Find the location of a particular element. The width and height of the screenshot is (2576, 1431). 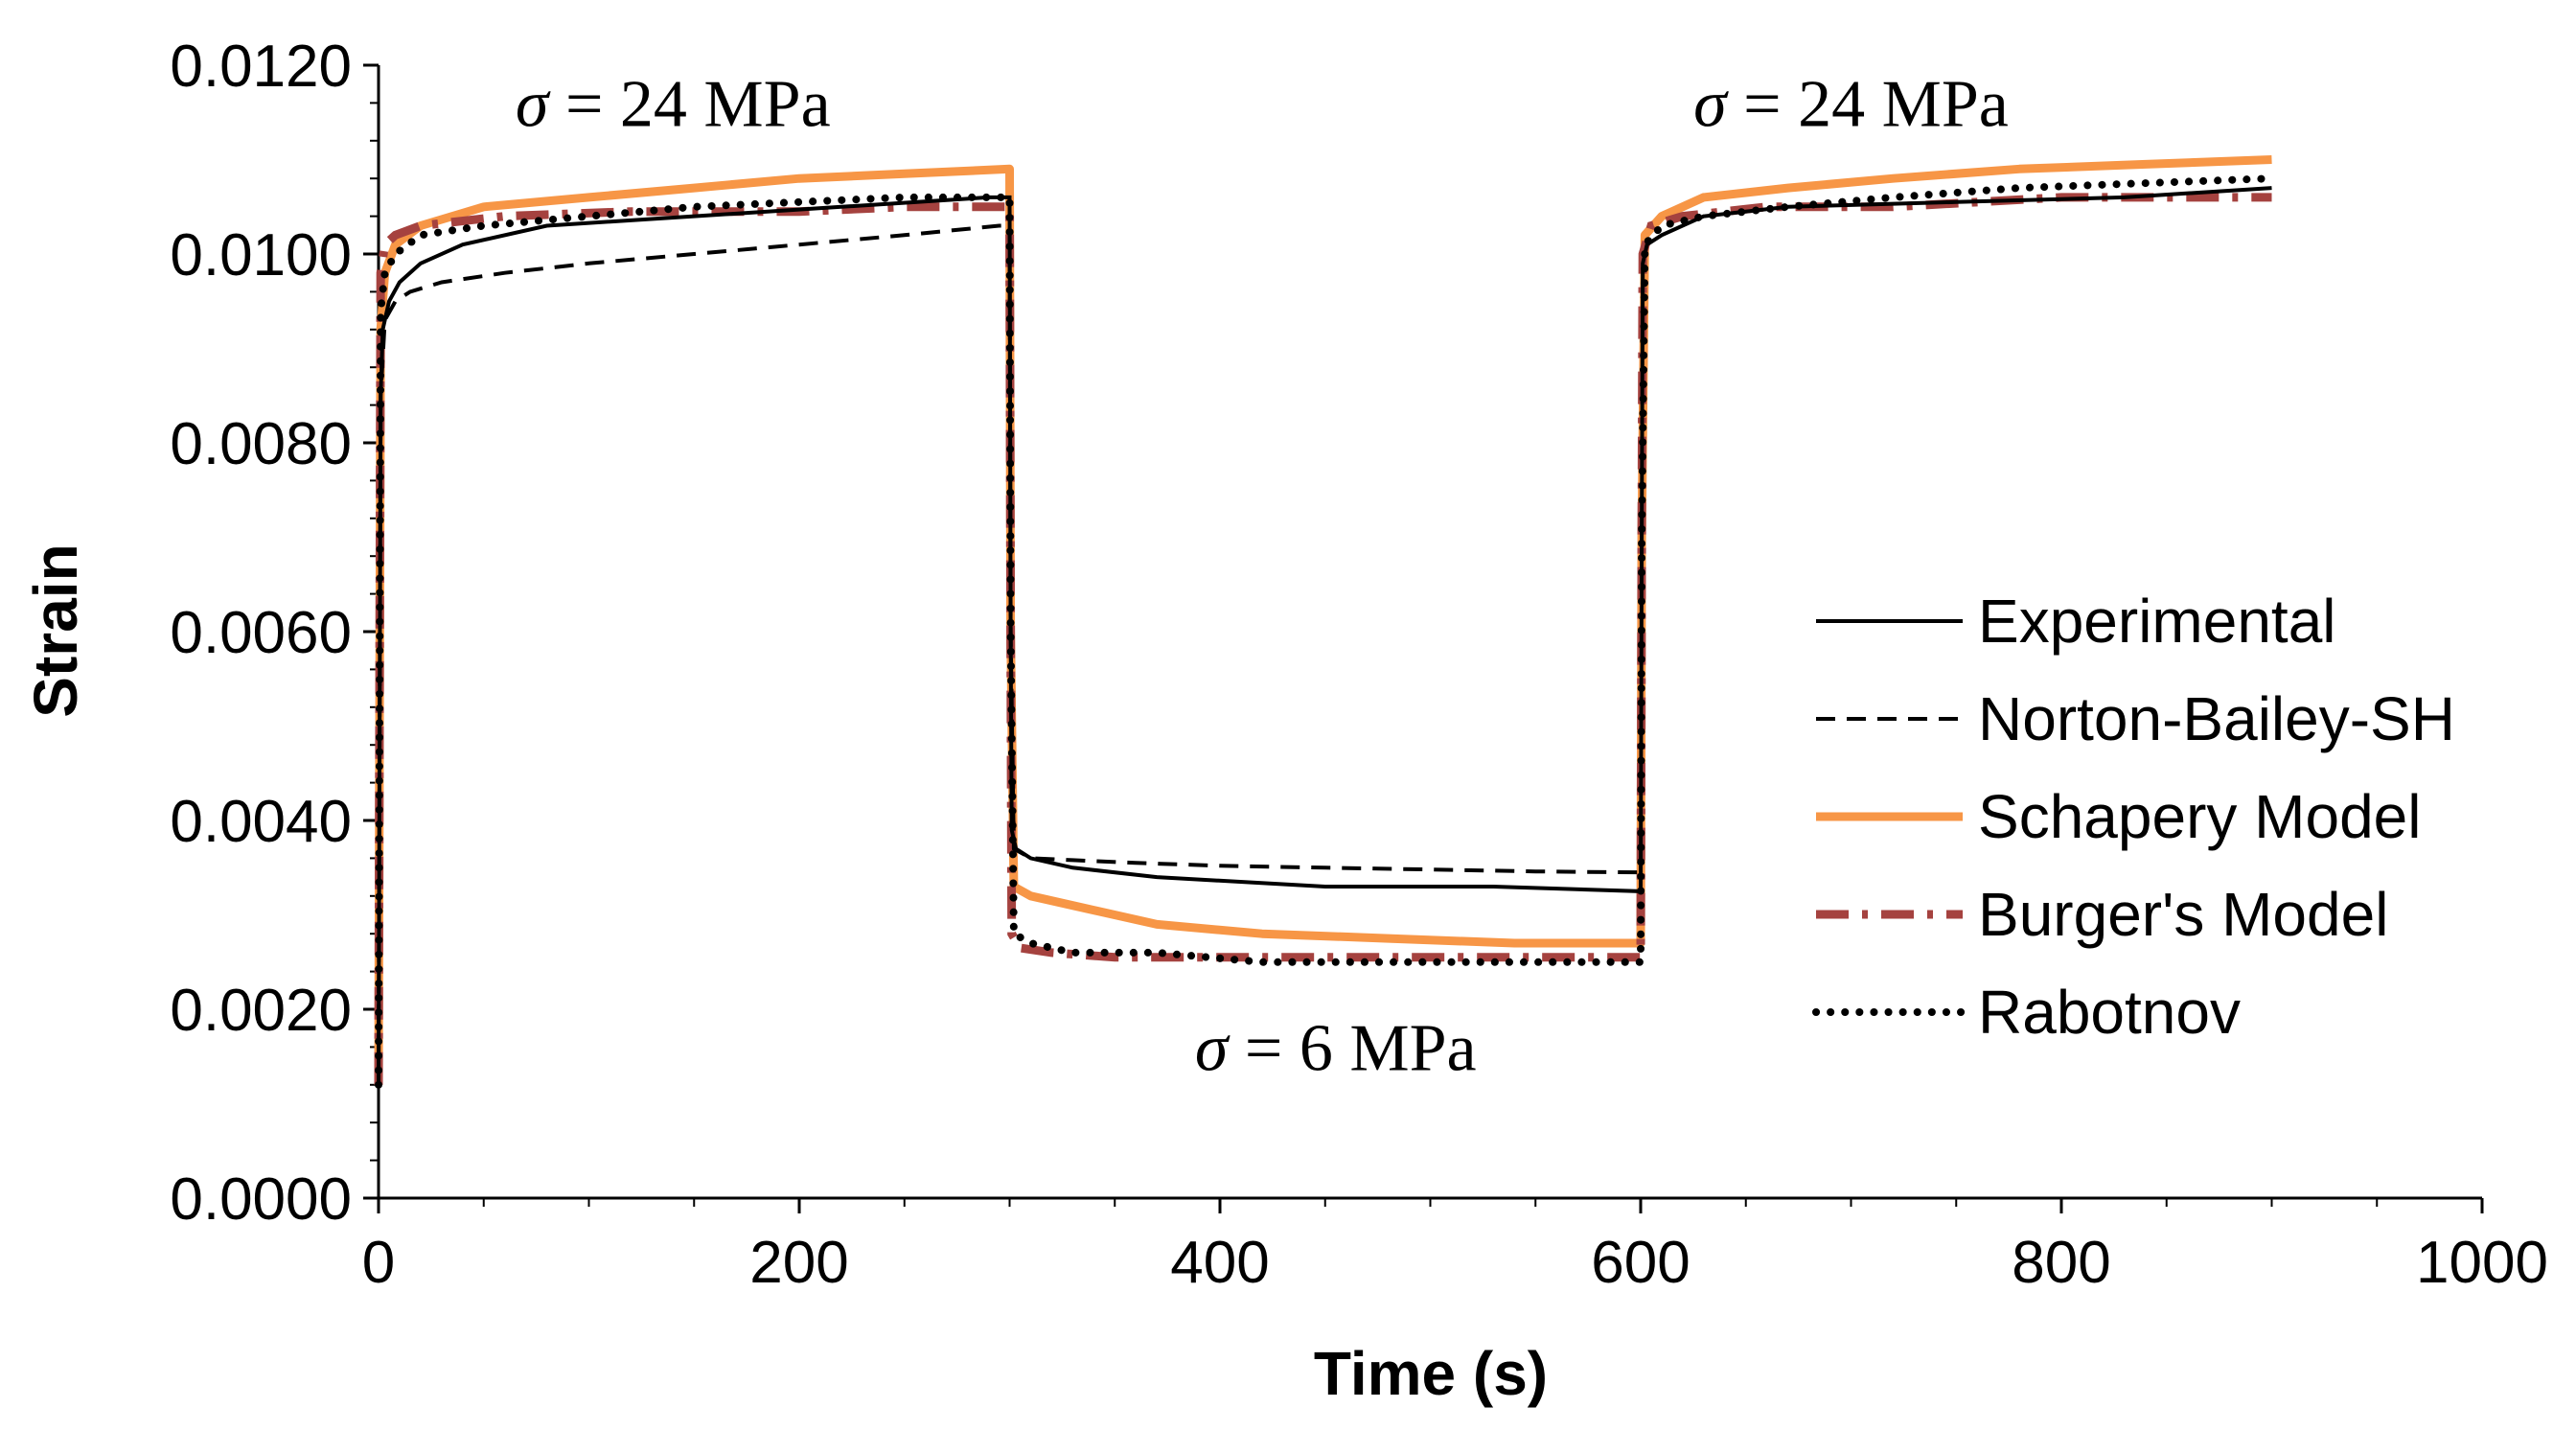

x-tick-label: 1000 is located at coordinates (2482, 1263).